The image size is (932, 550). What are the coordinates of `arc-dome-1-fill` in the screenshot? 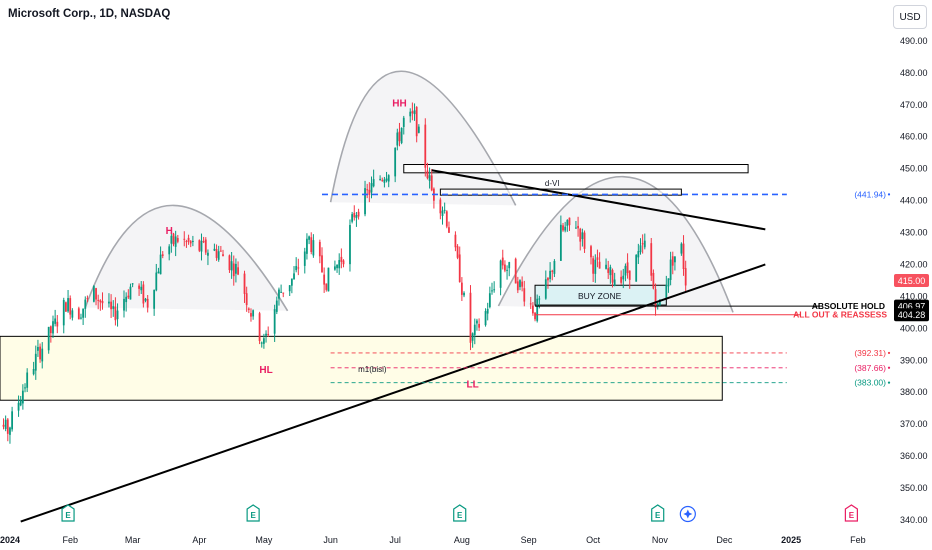 It's located at (186, 258).